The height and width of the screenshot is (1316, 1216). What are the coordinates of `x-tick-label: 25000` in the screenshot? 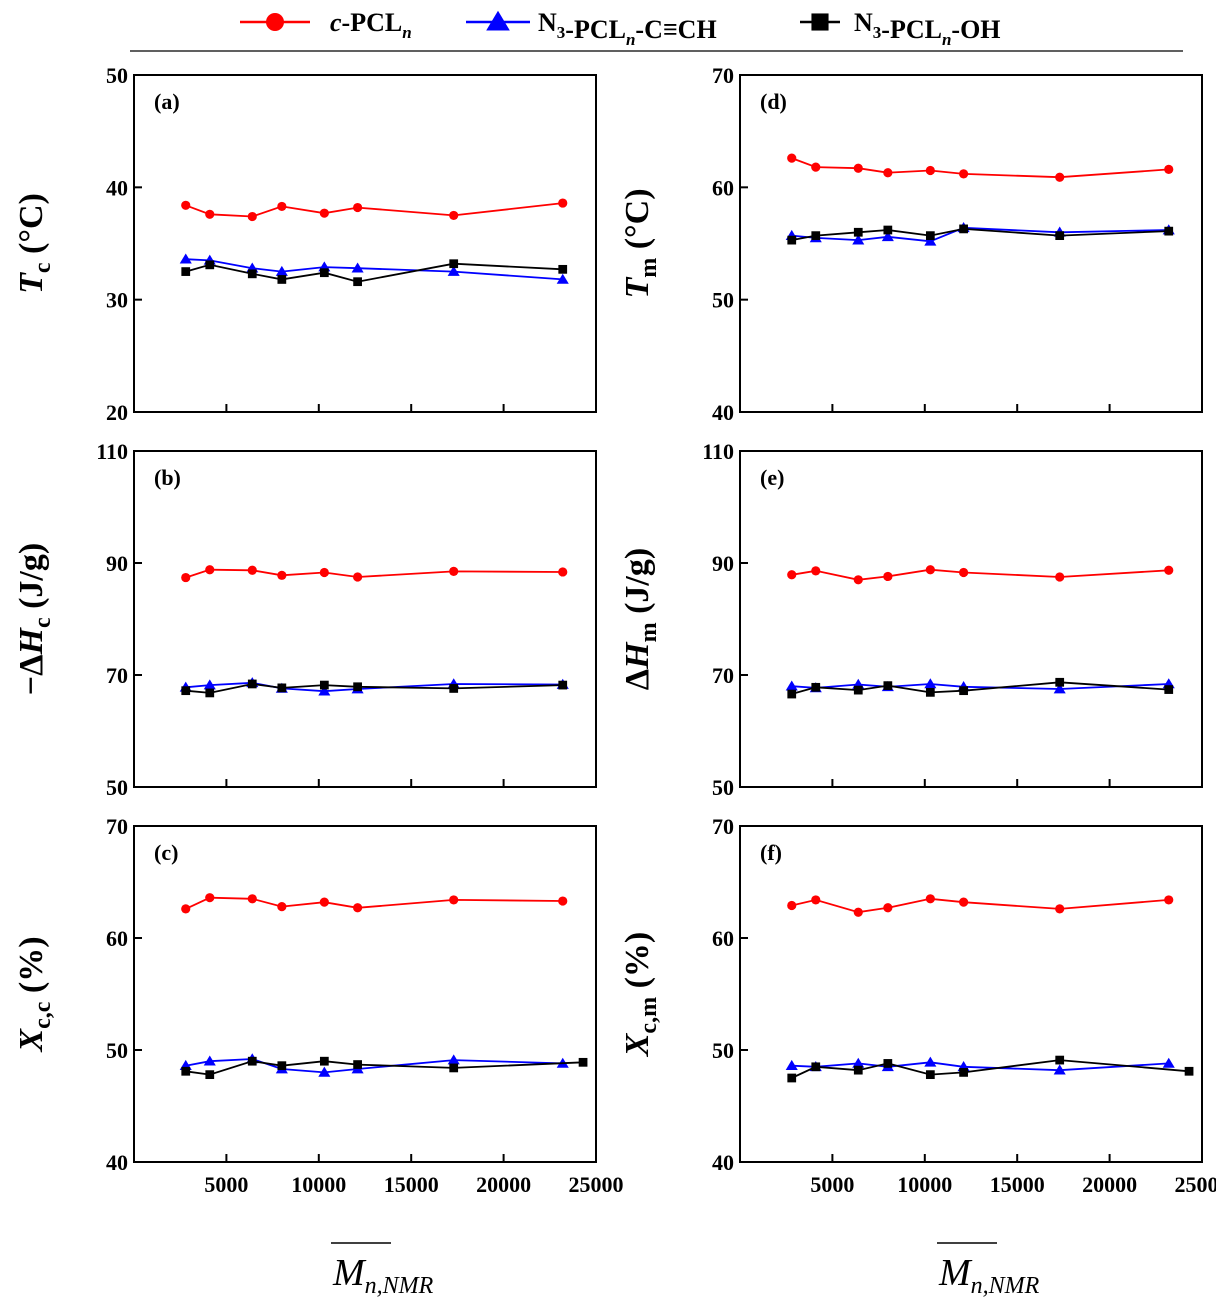 It's located at (1195, 1184).